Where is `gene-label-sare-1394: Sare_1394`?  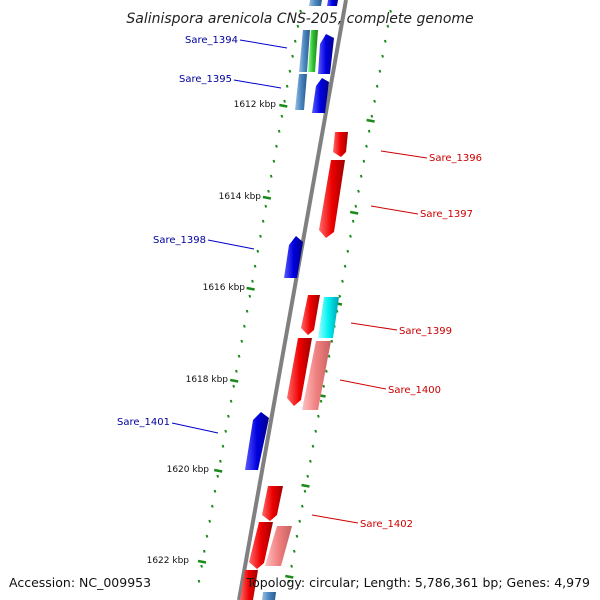 gene-label-sare-1394: Sare_1394 is located at coordinates (211, 40).